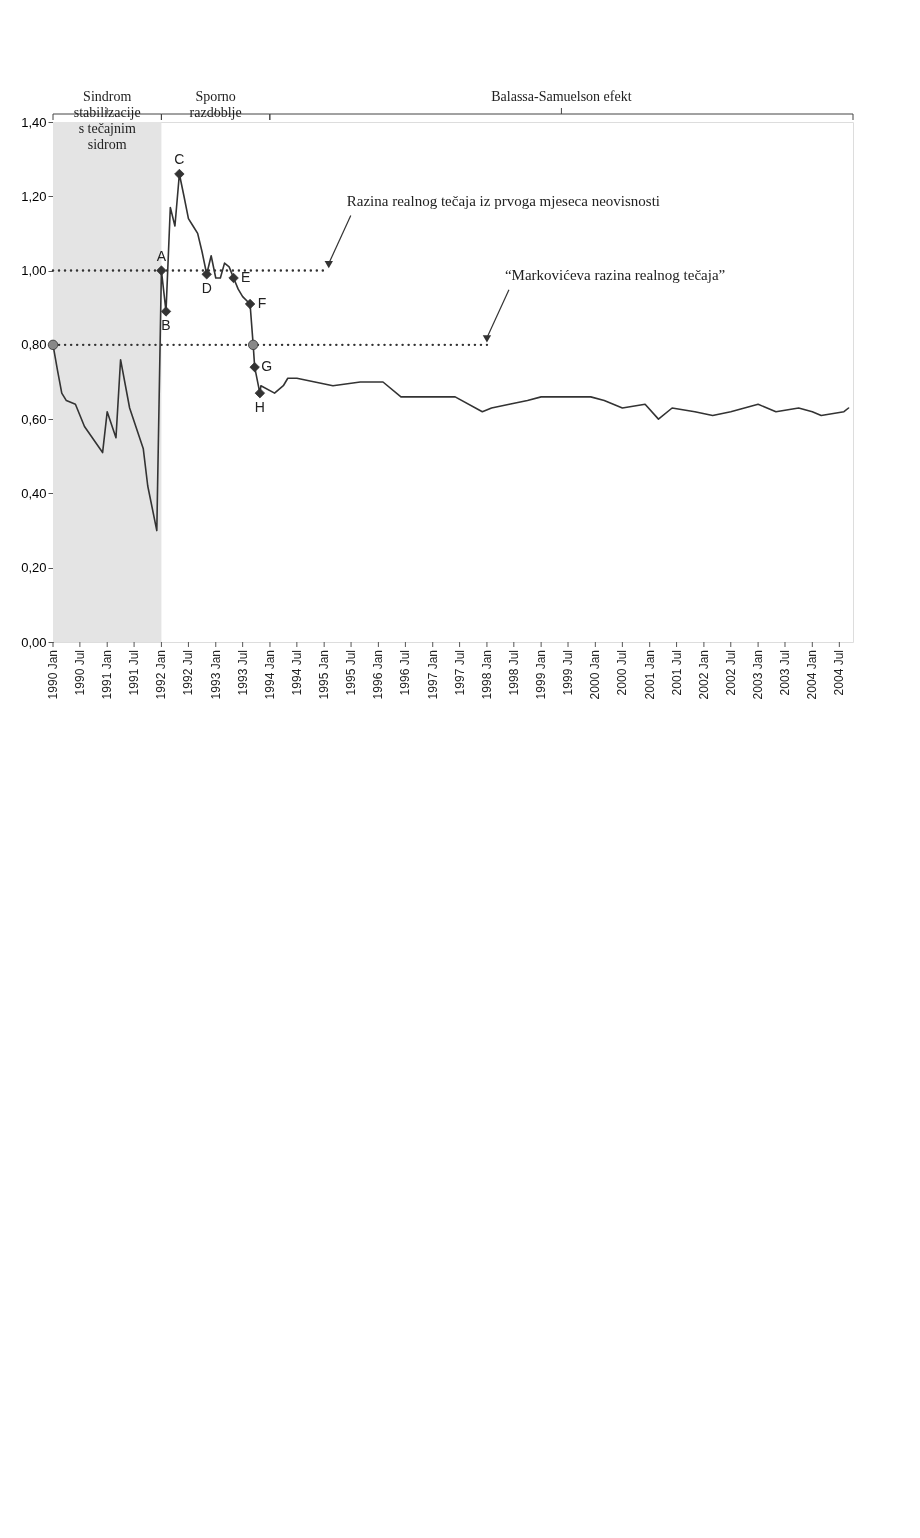 The width and height of the screenshot is (920, 1538). I want to click on annotation: A, so click(161, 255).